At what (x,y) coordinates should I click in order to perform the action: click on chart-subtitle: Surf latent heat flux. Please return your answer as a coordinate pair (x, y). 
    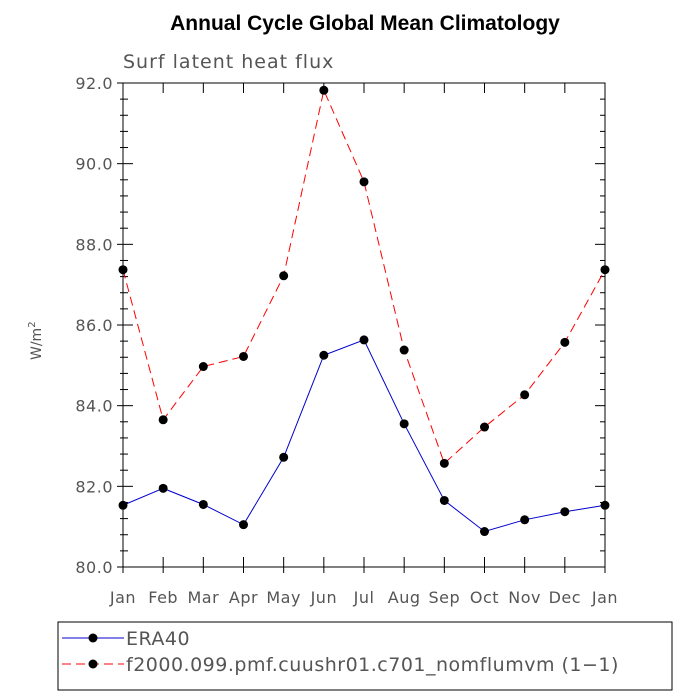
    Looking at the image, I should click on (228, 62).